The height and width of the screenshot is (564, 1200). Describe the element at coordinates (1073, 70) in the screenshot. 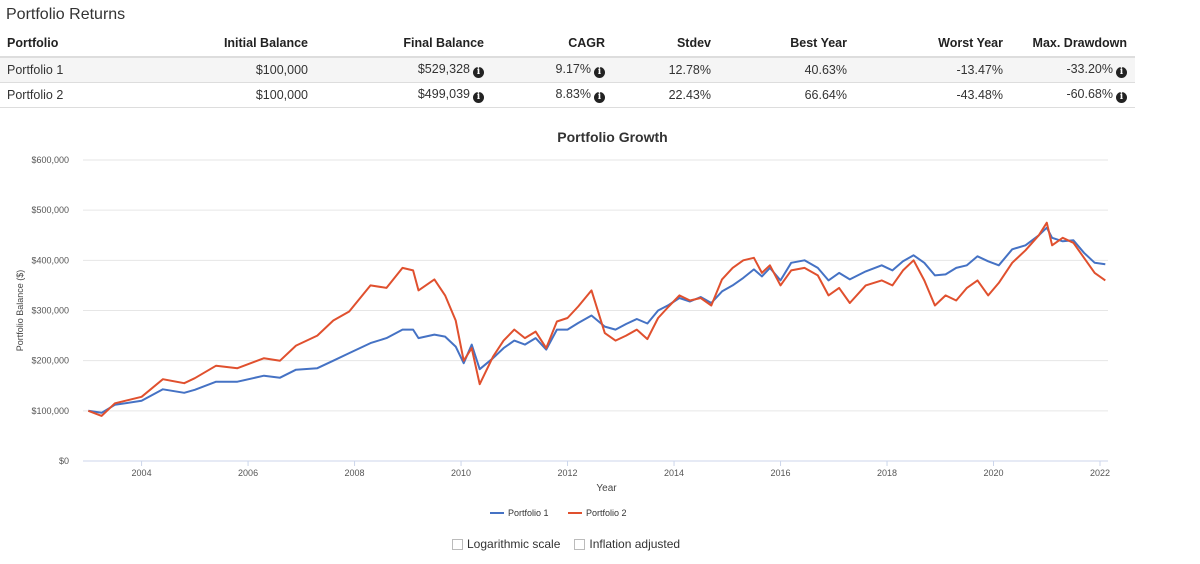

I see `cell-max-drawdown: -33.20% i` at that location.